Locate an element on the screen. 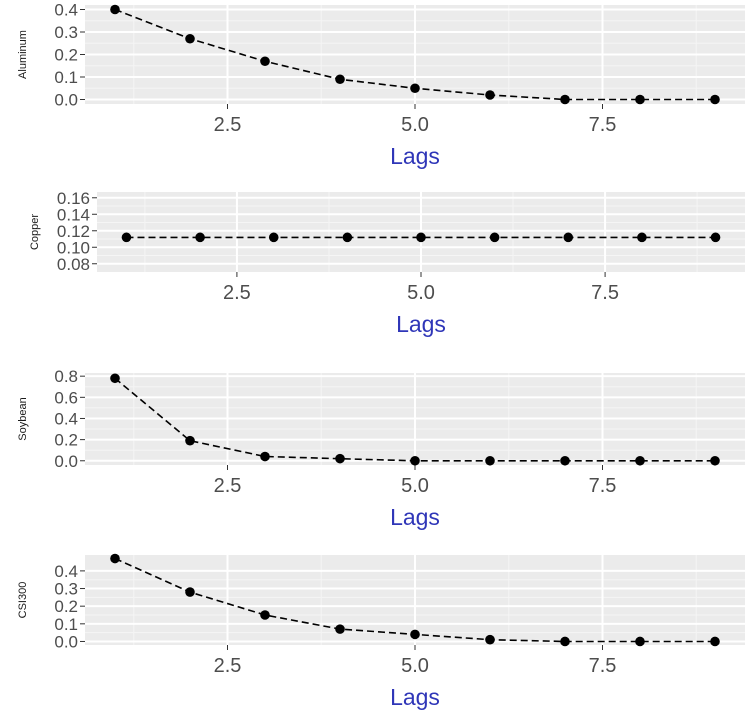  y-tick-label: 0.08 is located at coordinates (73, 264).